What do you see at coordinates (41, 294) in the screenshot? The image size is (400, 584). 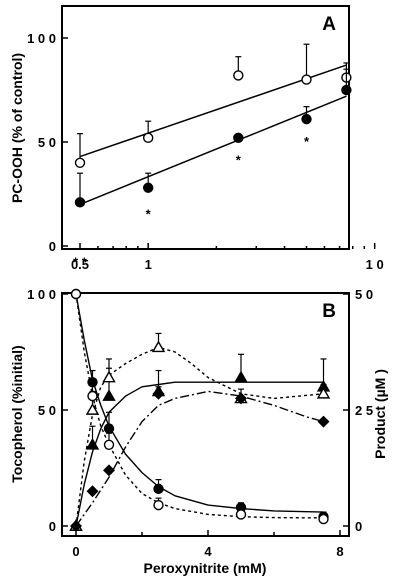 I see `panel-b-y-tick-label: 1 0 0` at bounding box center [41, 294].